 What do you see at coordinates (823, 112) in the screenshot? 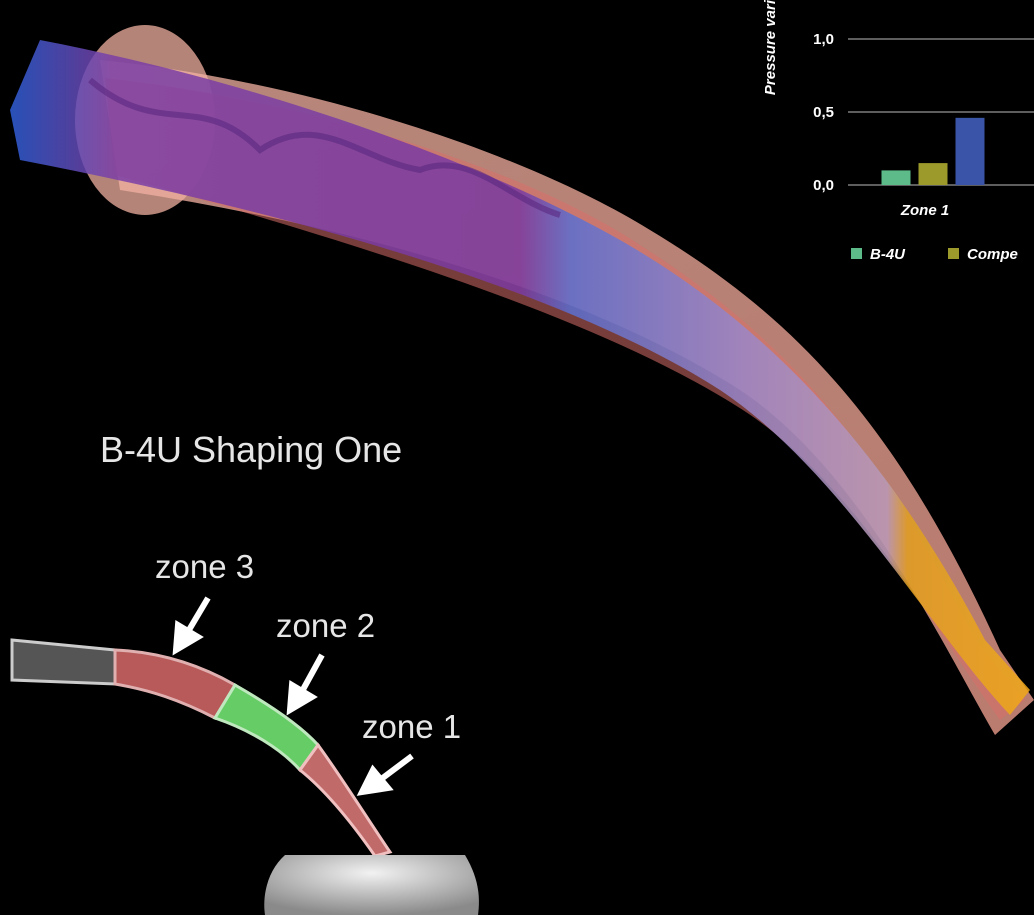
I see `y-tick-label: 0,5` at bounding box center [823, 112].